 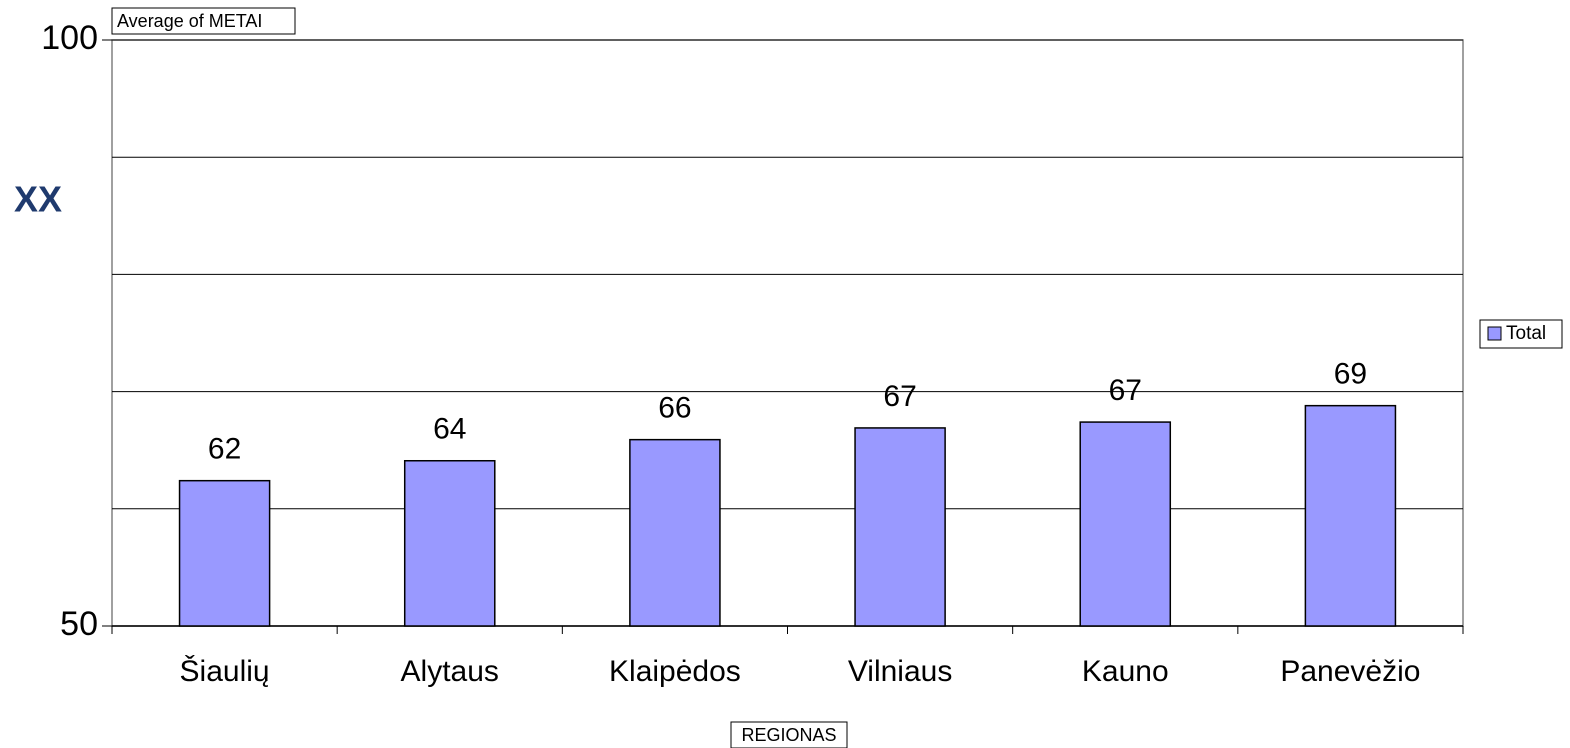 I want to click on field-box, so click(x=203, y=21).